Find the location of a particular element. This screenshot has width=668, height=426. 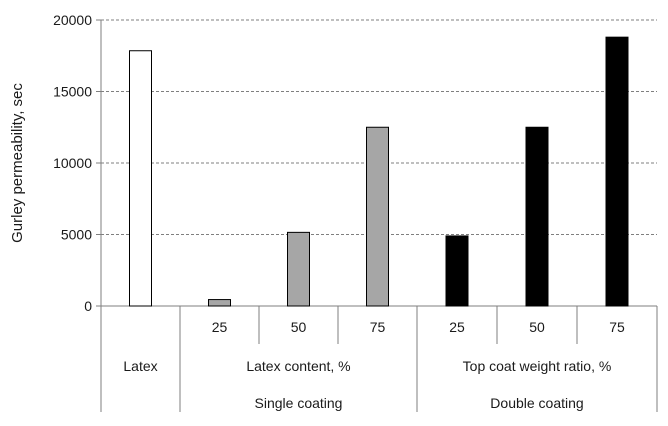

group-label: Double coating is located at coordinates (536, 403).